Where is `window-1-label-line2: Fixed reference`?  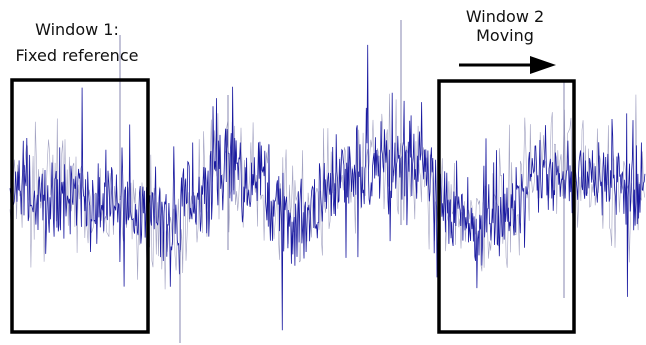
window-1-label-line2: Fixed reference is located at coordinates (77, 55).